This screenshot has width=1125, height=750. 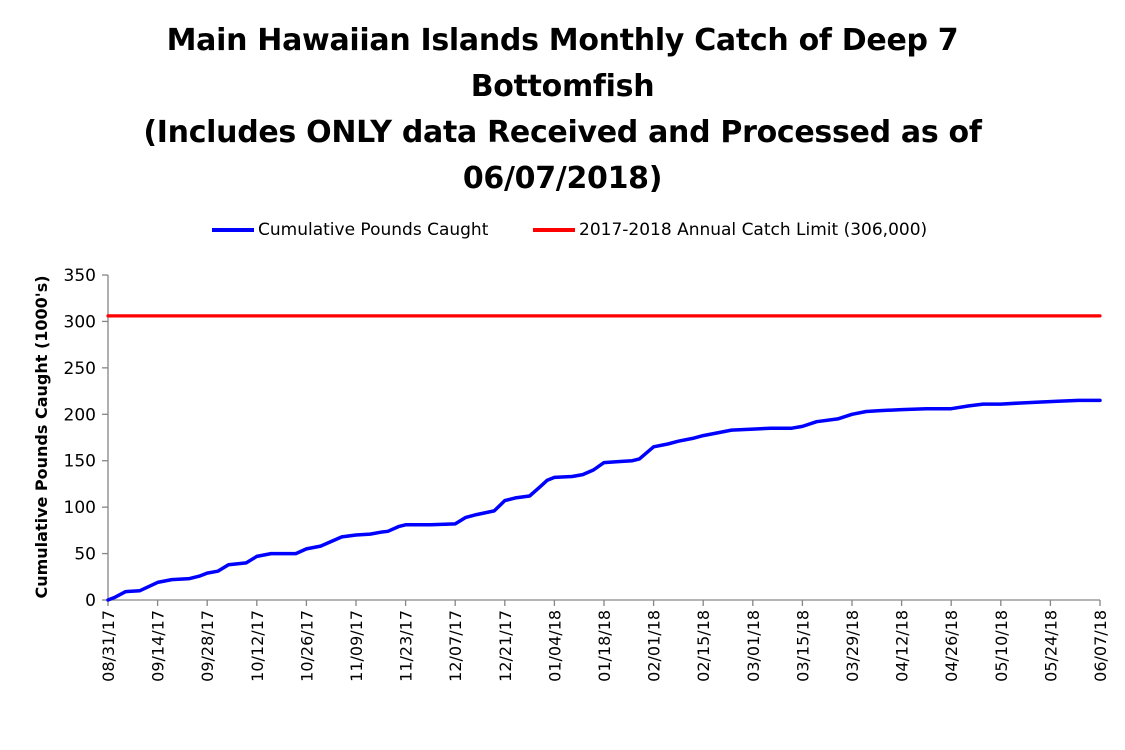 What do you see at coordinates (505, 646) in the screenshot?
I see `x-tick-label-8: 12/21/17` at bounding box center [505, 646].